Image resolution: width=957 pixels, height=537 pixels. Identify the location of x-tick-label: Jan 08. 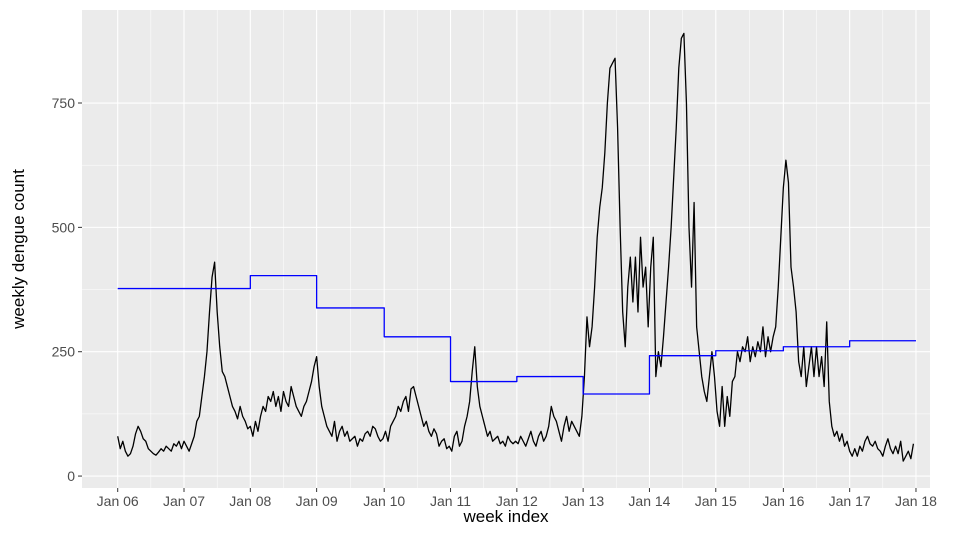
(250, 501).